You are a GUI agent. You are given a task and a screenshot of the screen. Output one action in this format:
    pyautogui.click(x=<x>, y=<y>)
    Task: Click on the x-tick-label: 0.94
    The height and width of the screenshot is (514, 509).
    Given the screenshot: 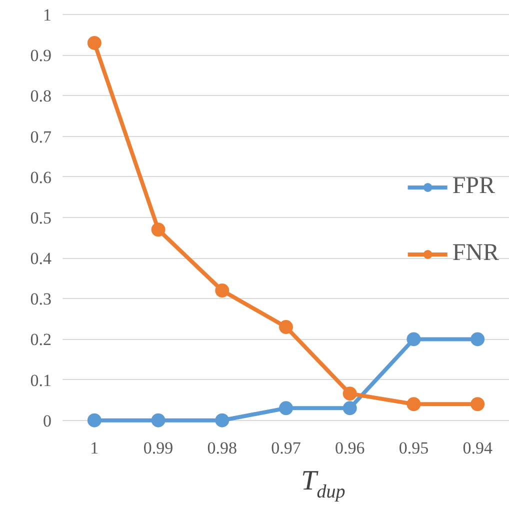 What is the action you would take?
    pyautogui.click(x=477, y=448)
    